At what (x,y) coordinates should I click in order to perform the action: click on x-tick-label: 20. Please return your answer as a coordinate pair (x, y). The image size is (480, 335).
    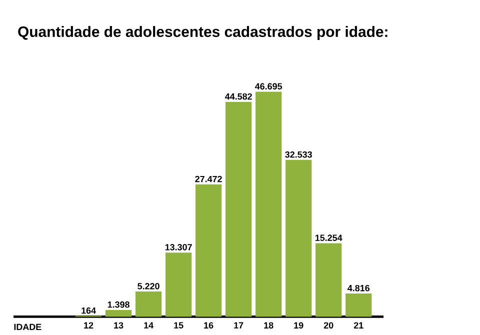
    Looking at the image, I should click on (329, 325).